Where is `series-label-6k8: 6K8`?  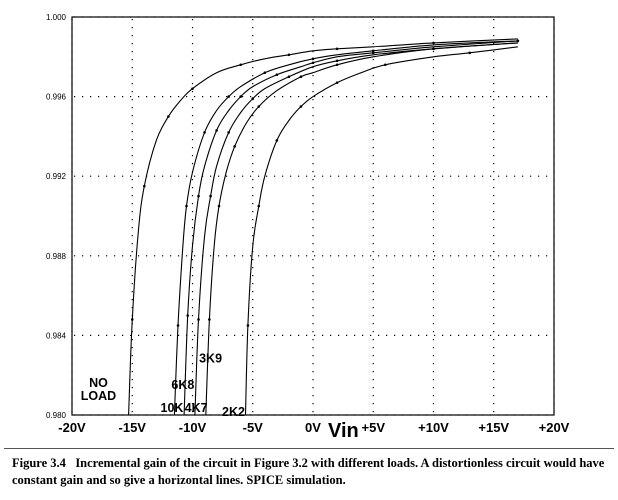 series-label-6k8: 6K8 is located at coordinates (182, 385).